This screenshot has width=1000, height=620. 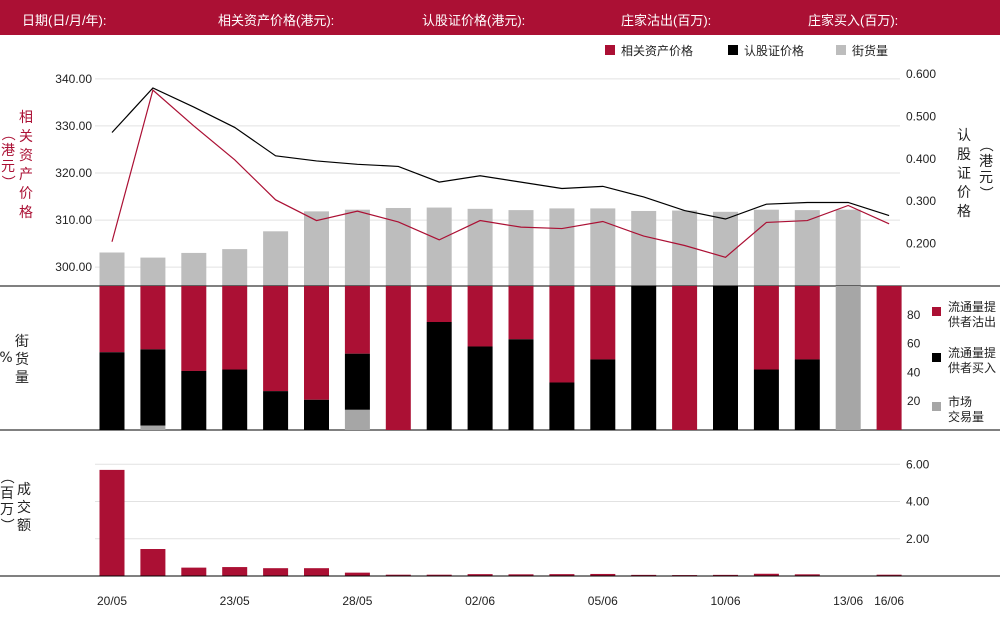 I want to click on right-axis-tick: 0.400, so click(x=921, y=159).